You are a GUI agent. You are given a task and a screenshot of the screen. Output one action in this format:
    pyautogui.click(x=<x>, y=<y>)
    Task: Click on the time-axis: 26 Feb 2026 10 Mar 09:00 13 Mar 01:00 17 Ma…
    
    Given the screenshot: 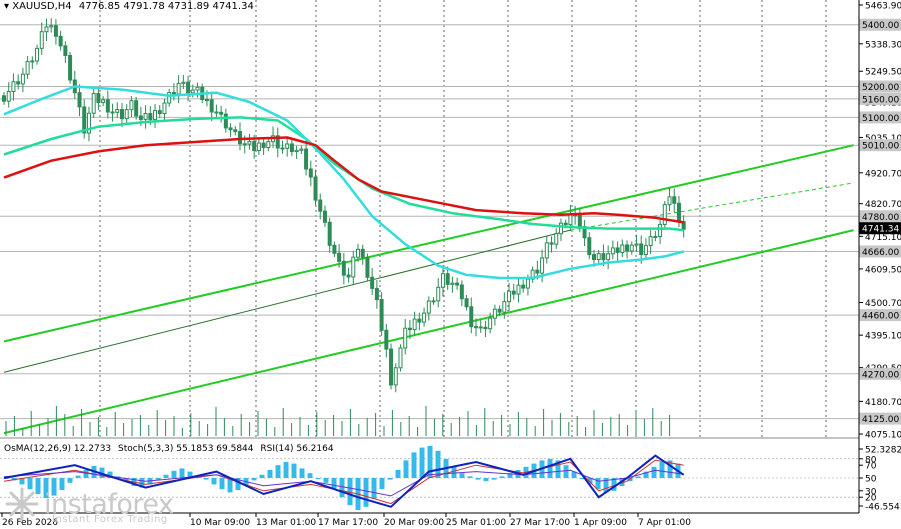 What is the action you would take?
    pyautogui.click(x=429, y=520)
    